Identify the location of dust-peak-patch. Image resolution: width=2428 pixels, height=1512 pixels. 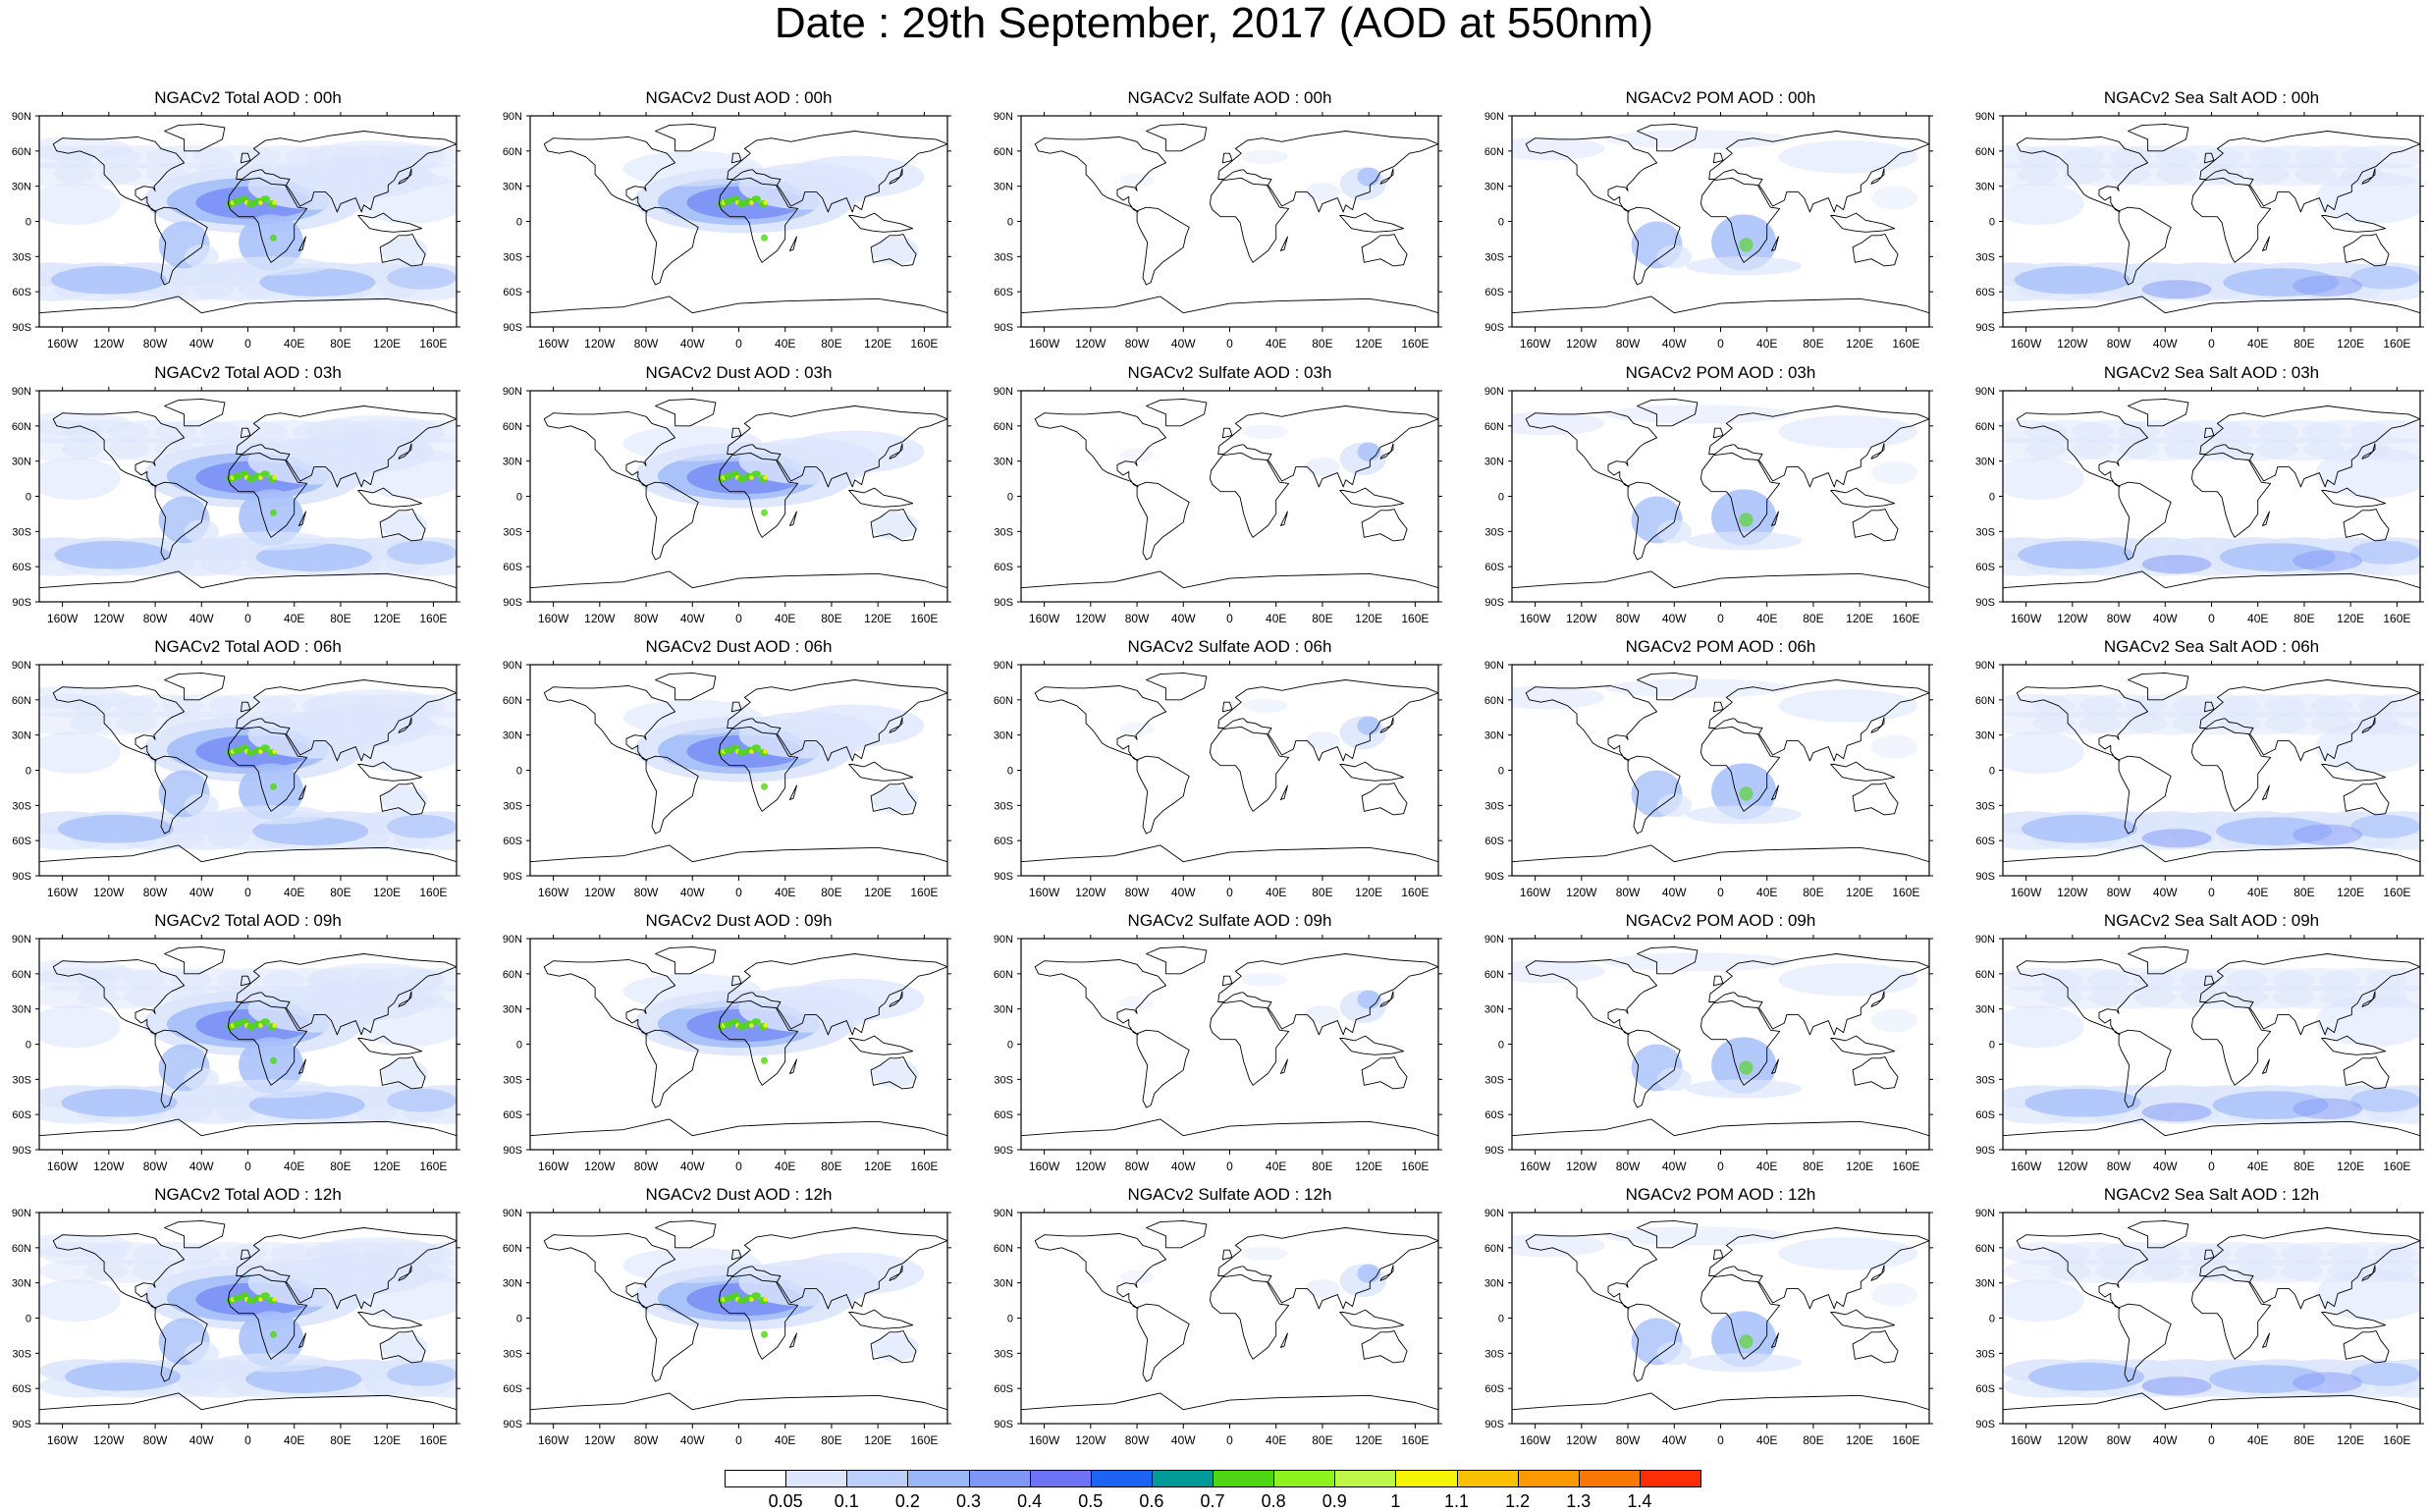
(766, 477).